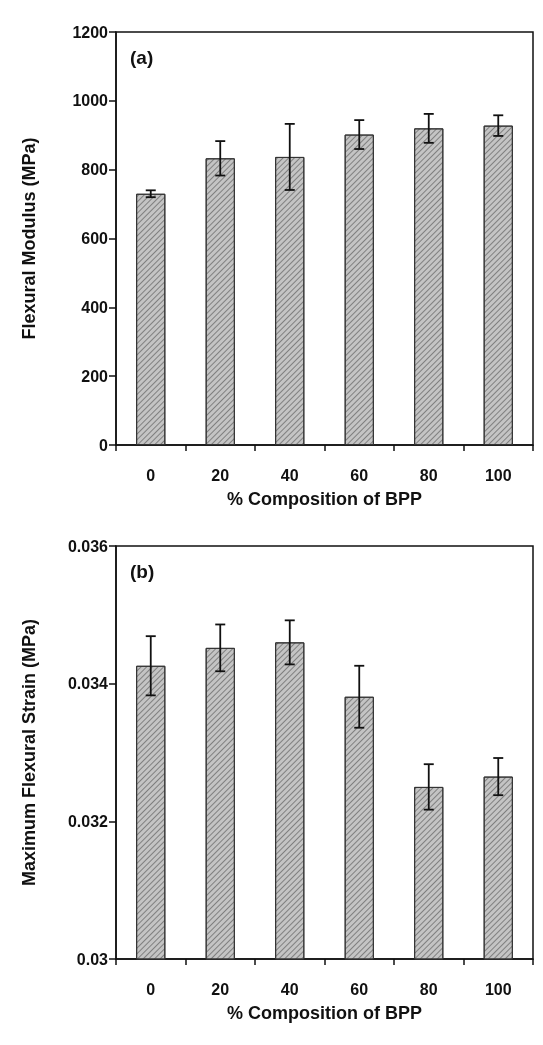  What do you see at coordinates (92, 959) in the screenshot?
I see `y-tick-label: 0.03` at bounding box center [92, 959].